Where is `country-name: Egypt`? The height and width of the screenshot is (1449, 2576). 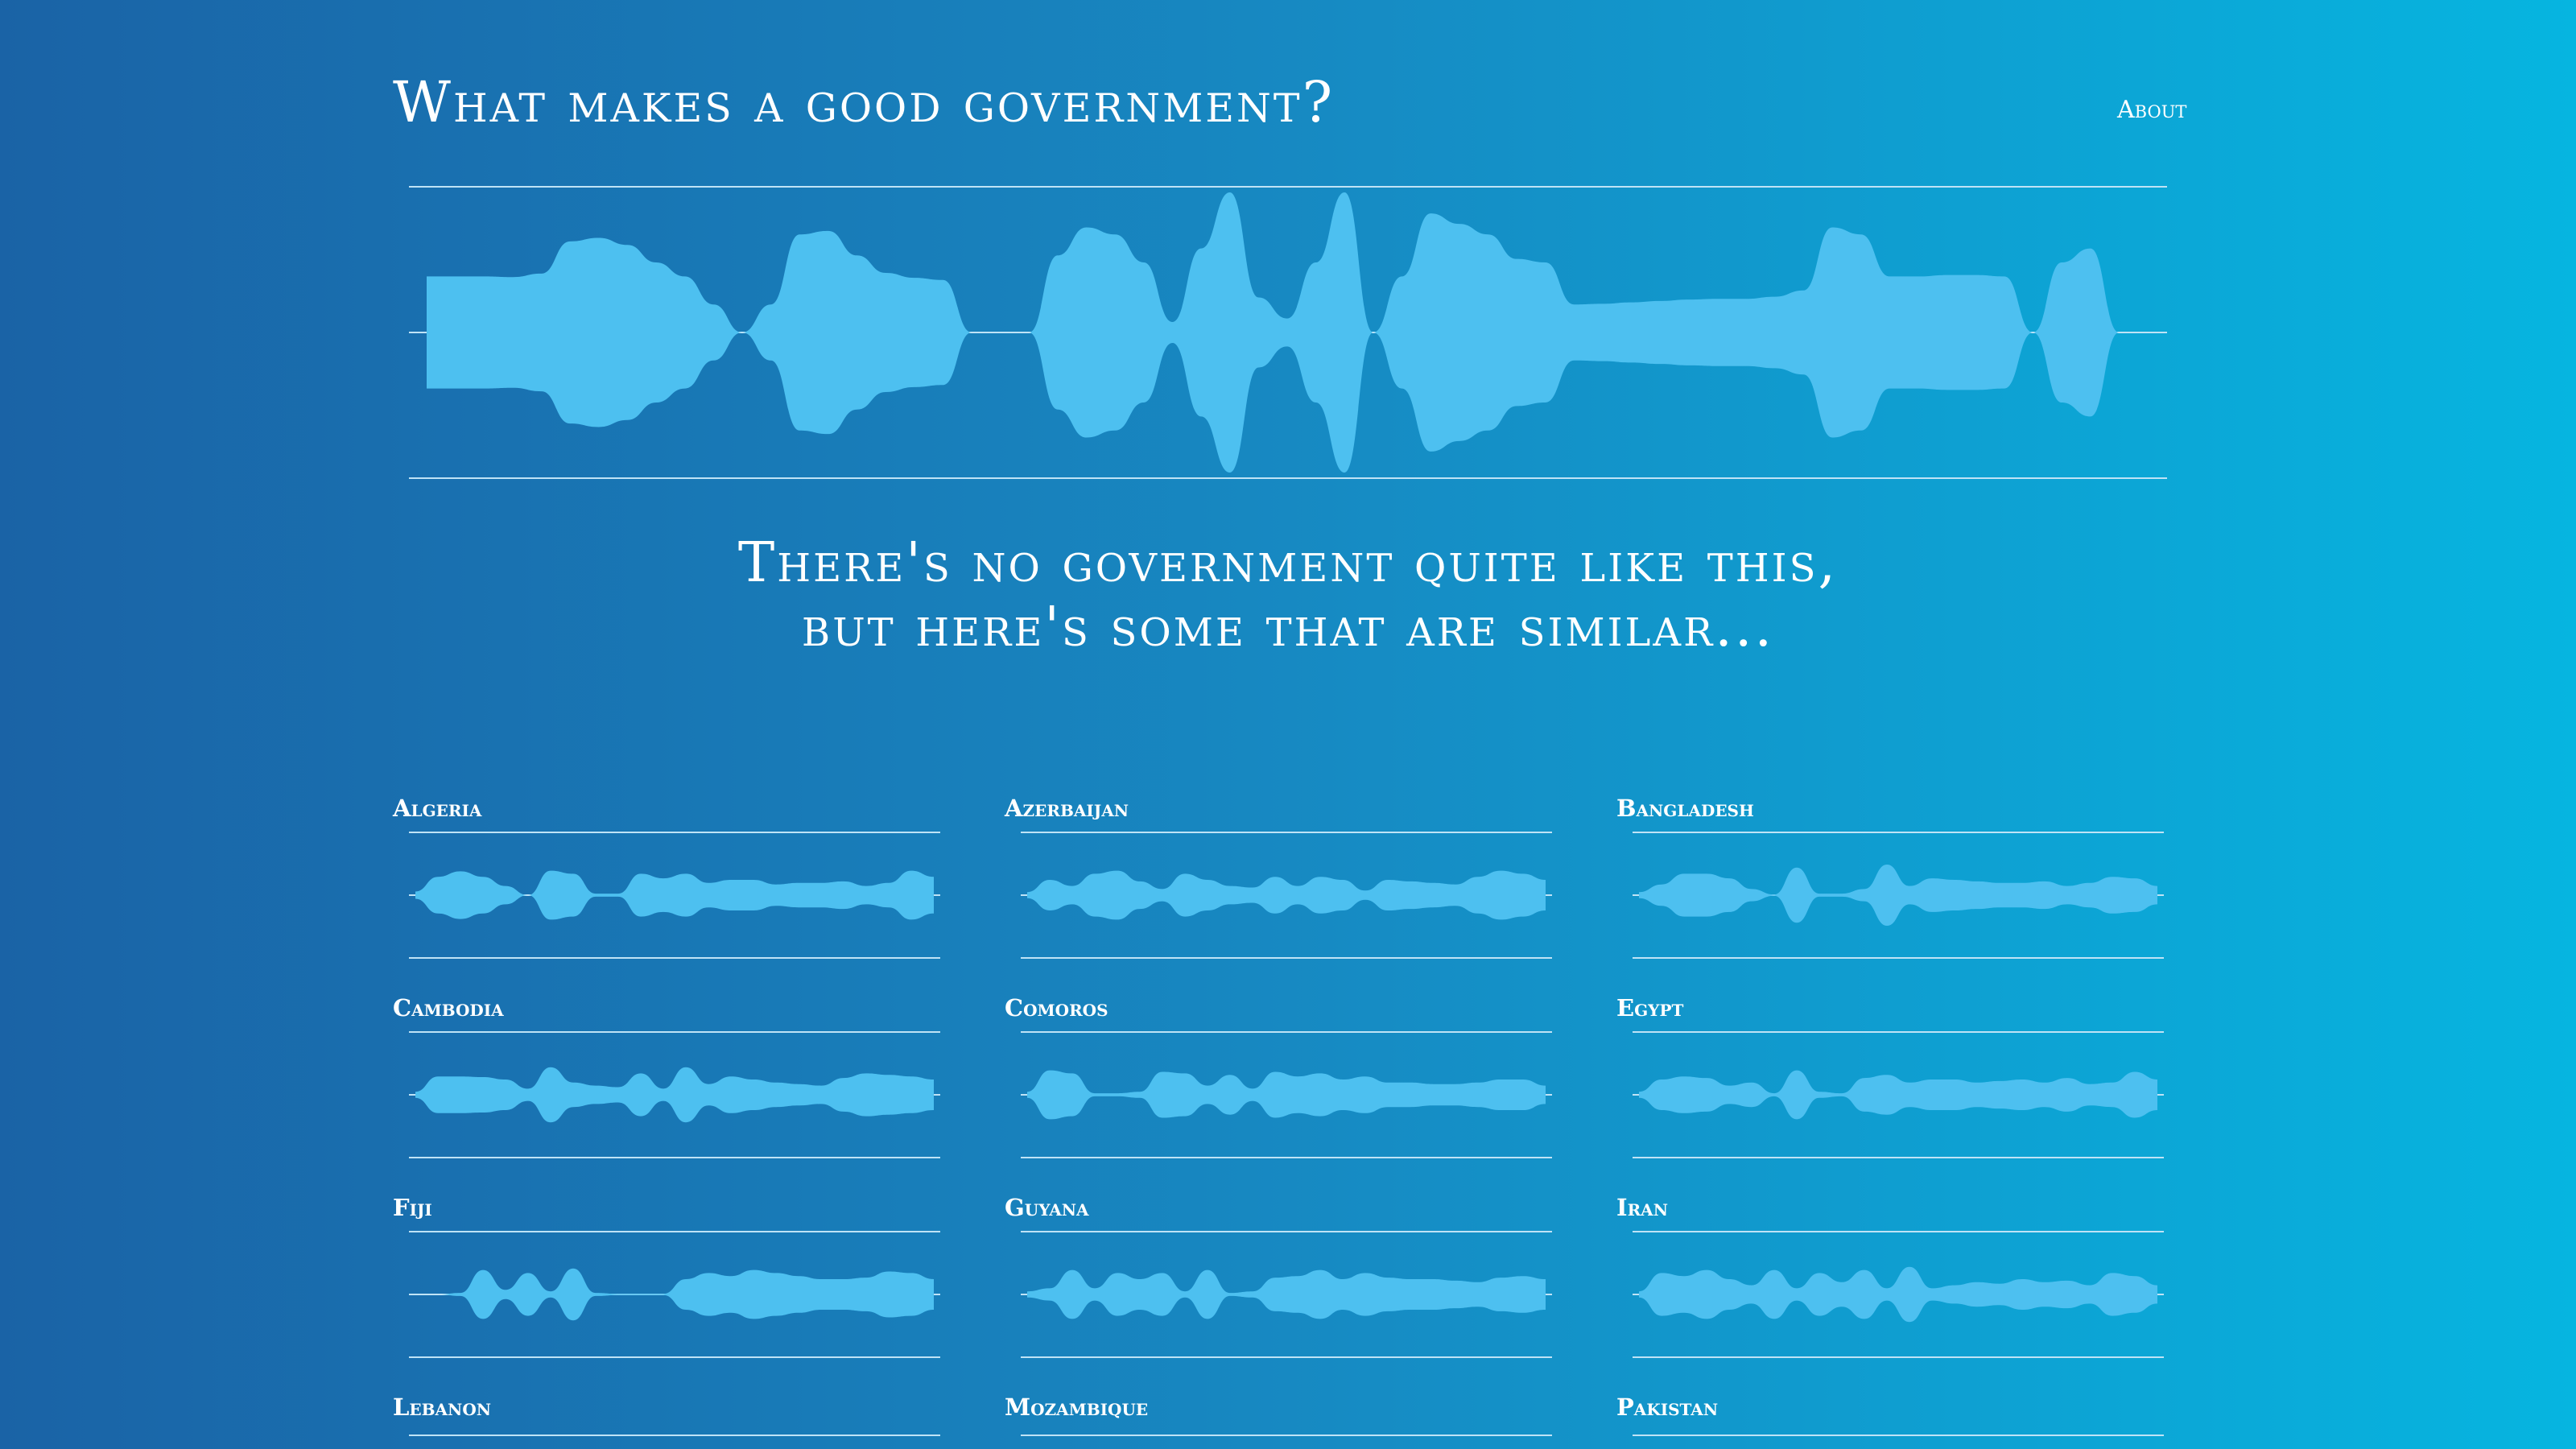
country-name: Egypt is located at coordinates (1650, 1008).